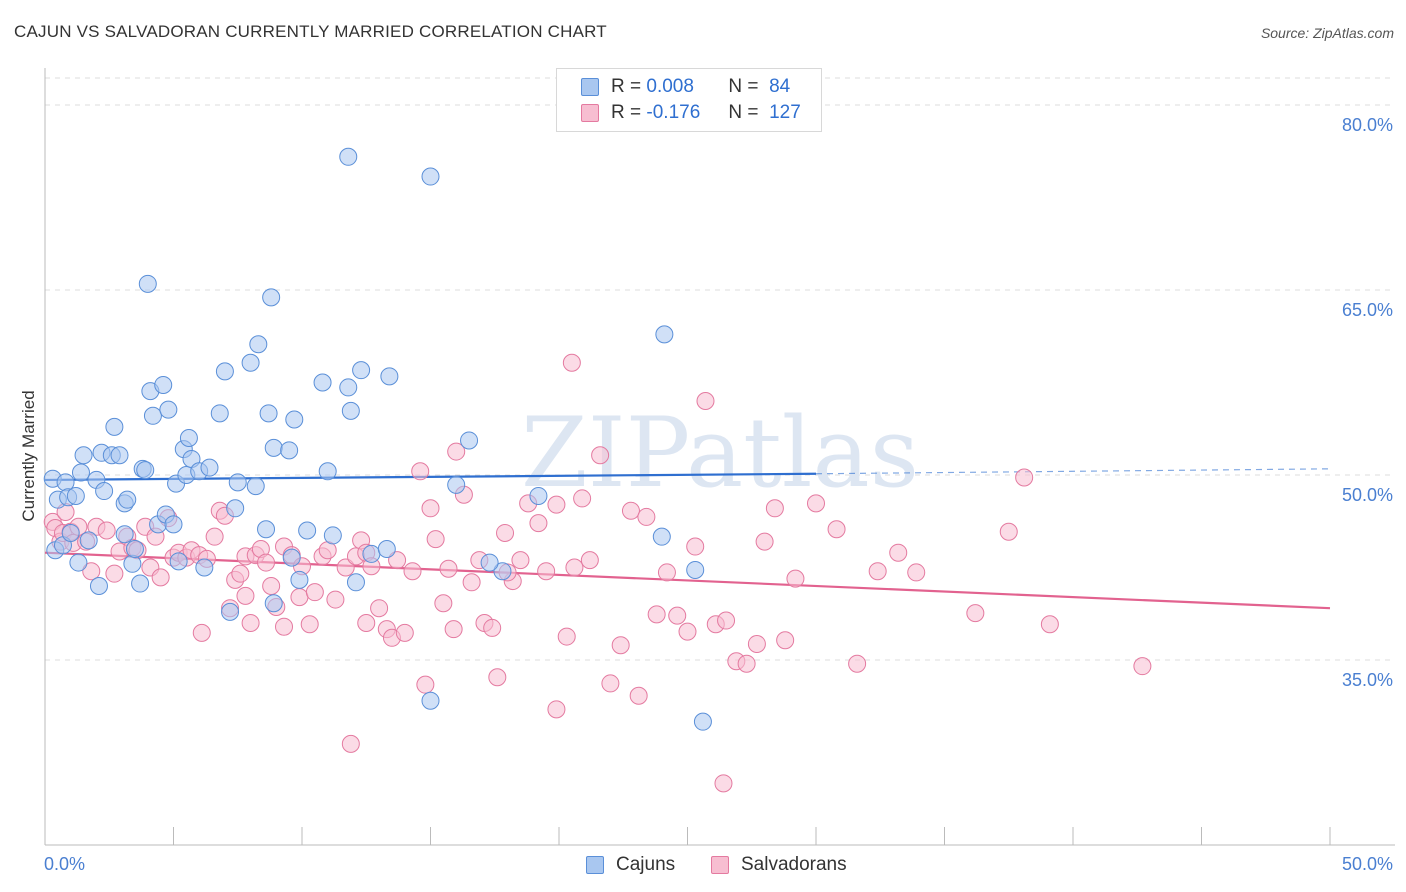  I want to click on y-tick-label: 50.0%, so click(1367, 495).